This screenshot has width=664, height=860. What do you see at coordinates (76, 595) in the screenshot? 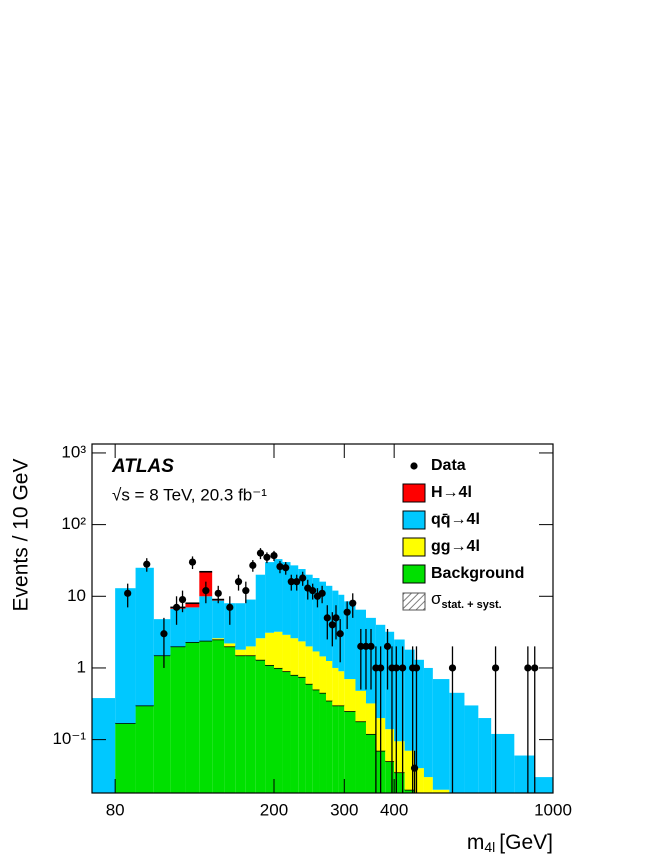
I see `y-tick-label: 10` at bounding box center [76, 595].